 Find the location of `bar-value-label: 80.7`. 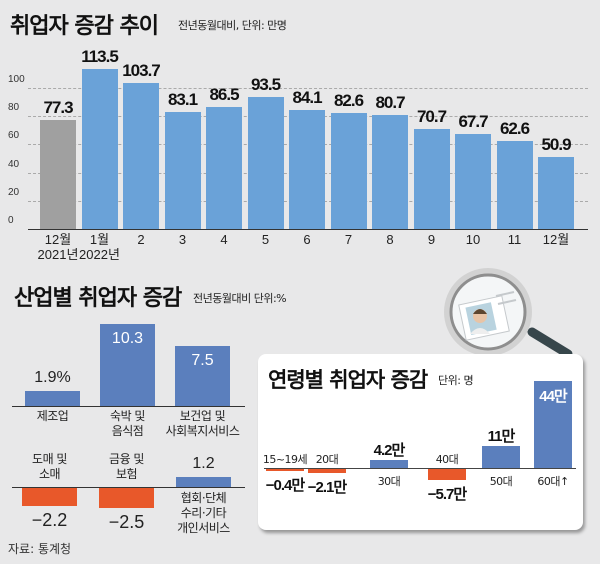

bar-value-label: 80.7 is located at coordinates (390, 103).